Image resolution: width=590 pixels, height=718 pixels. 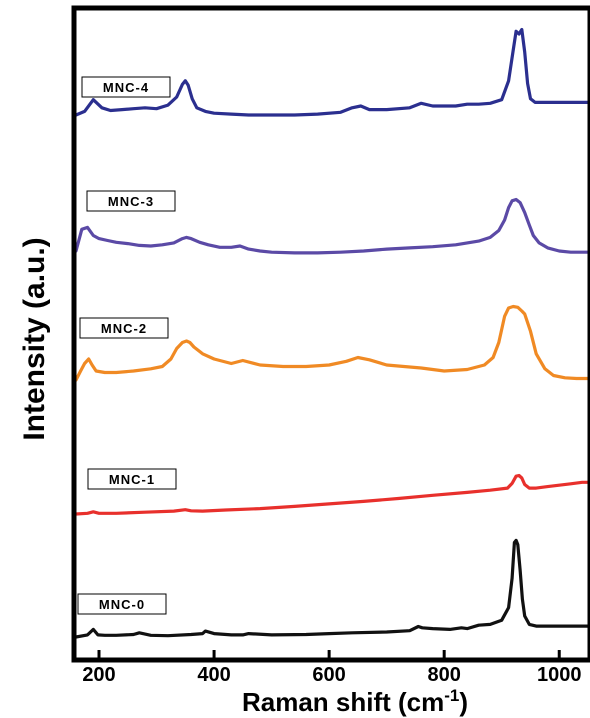 What do you see at coordinates (451, 695) in the screenshot?
I see `x-axis-label-superscript: -1` at bounding box center [451, 695].